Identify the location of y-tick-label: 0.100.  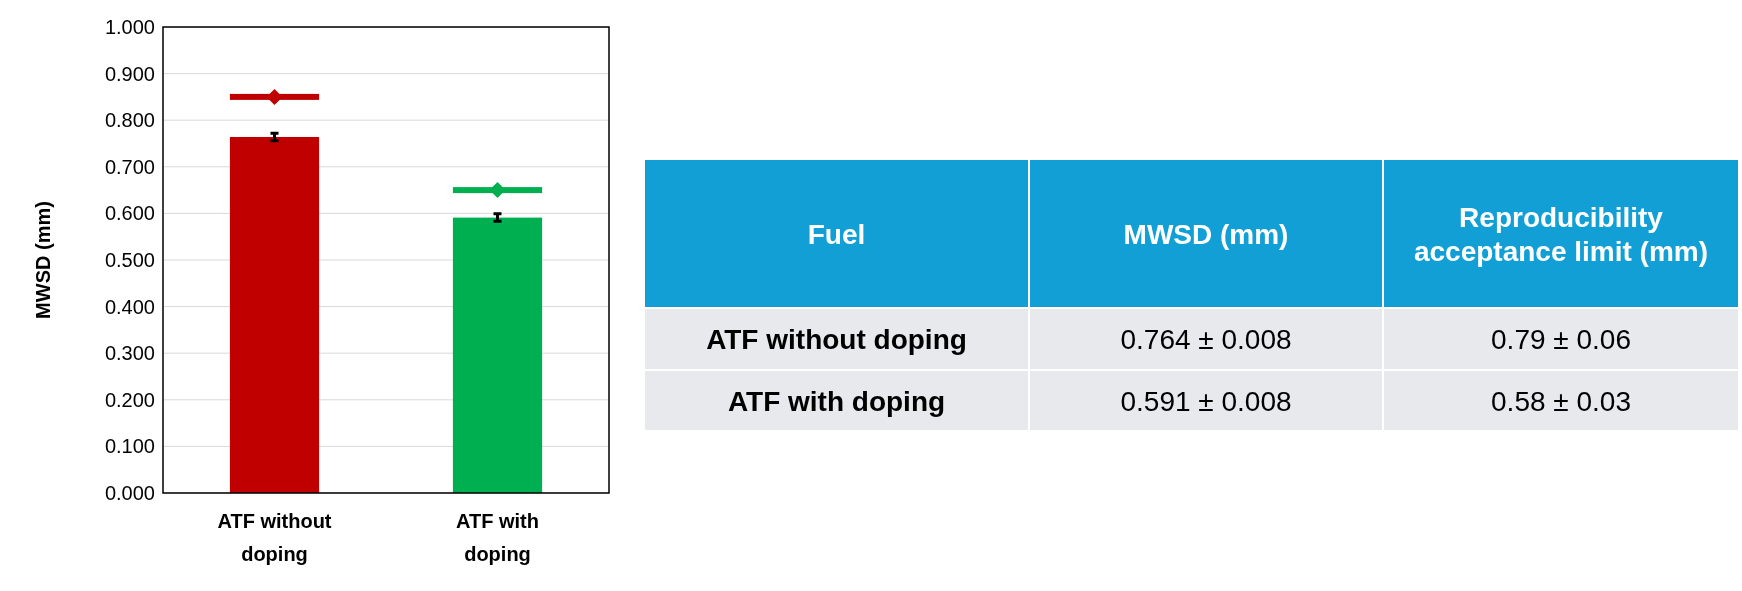
(129, 446).